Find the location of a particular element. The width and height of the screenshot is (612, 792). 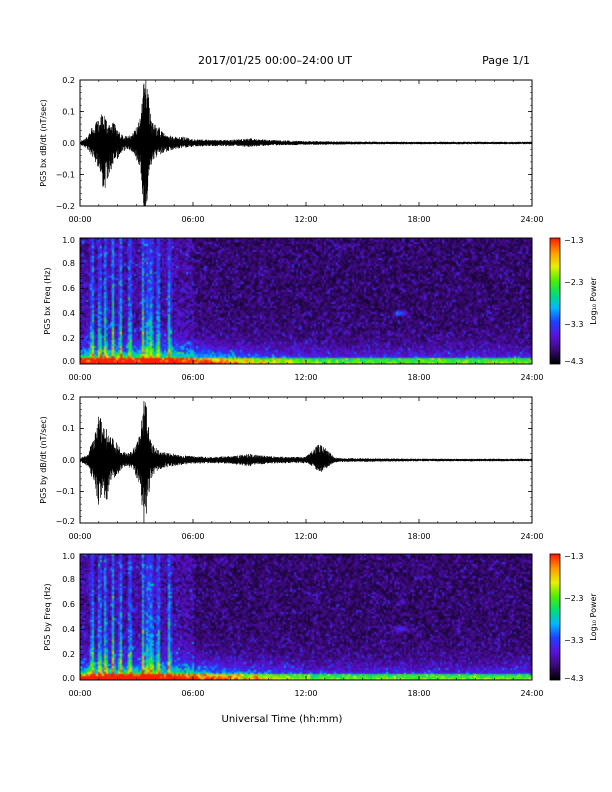

bx-dbdt-frame is located at coordinates (306, 143).